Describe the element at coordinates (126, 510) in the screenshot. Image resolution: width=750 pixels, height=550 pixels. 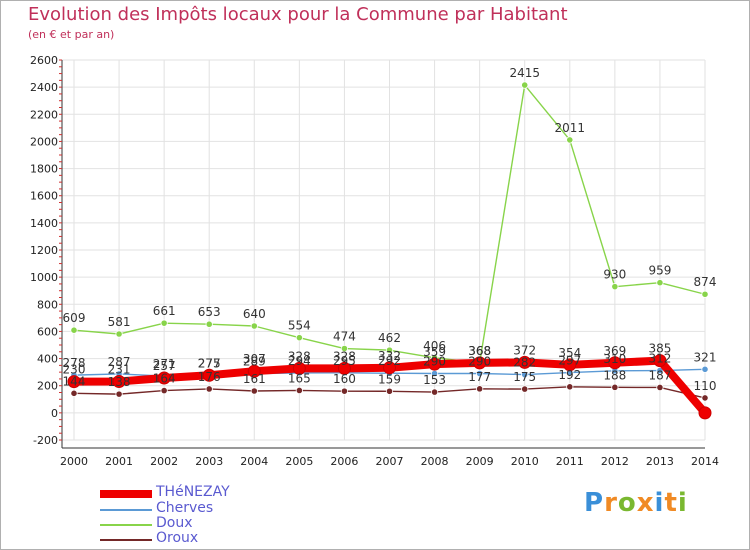
I see `legend-swatch-cherves` at that location.